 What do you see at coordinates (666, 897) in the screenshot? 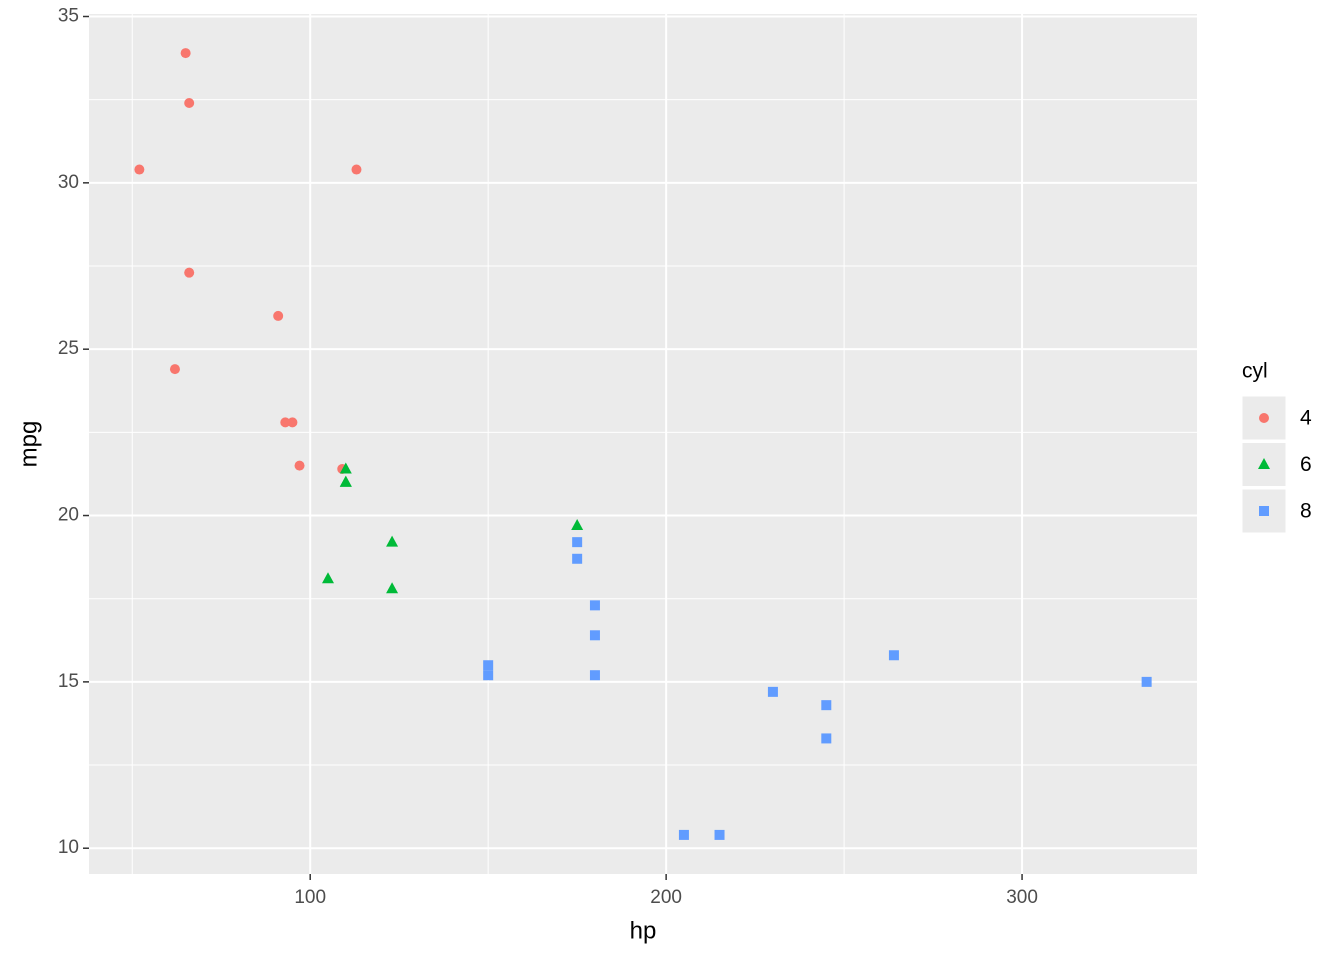
I see `x-tick-label: 200` at bounding box center [666, 897].